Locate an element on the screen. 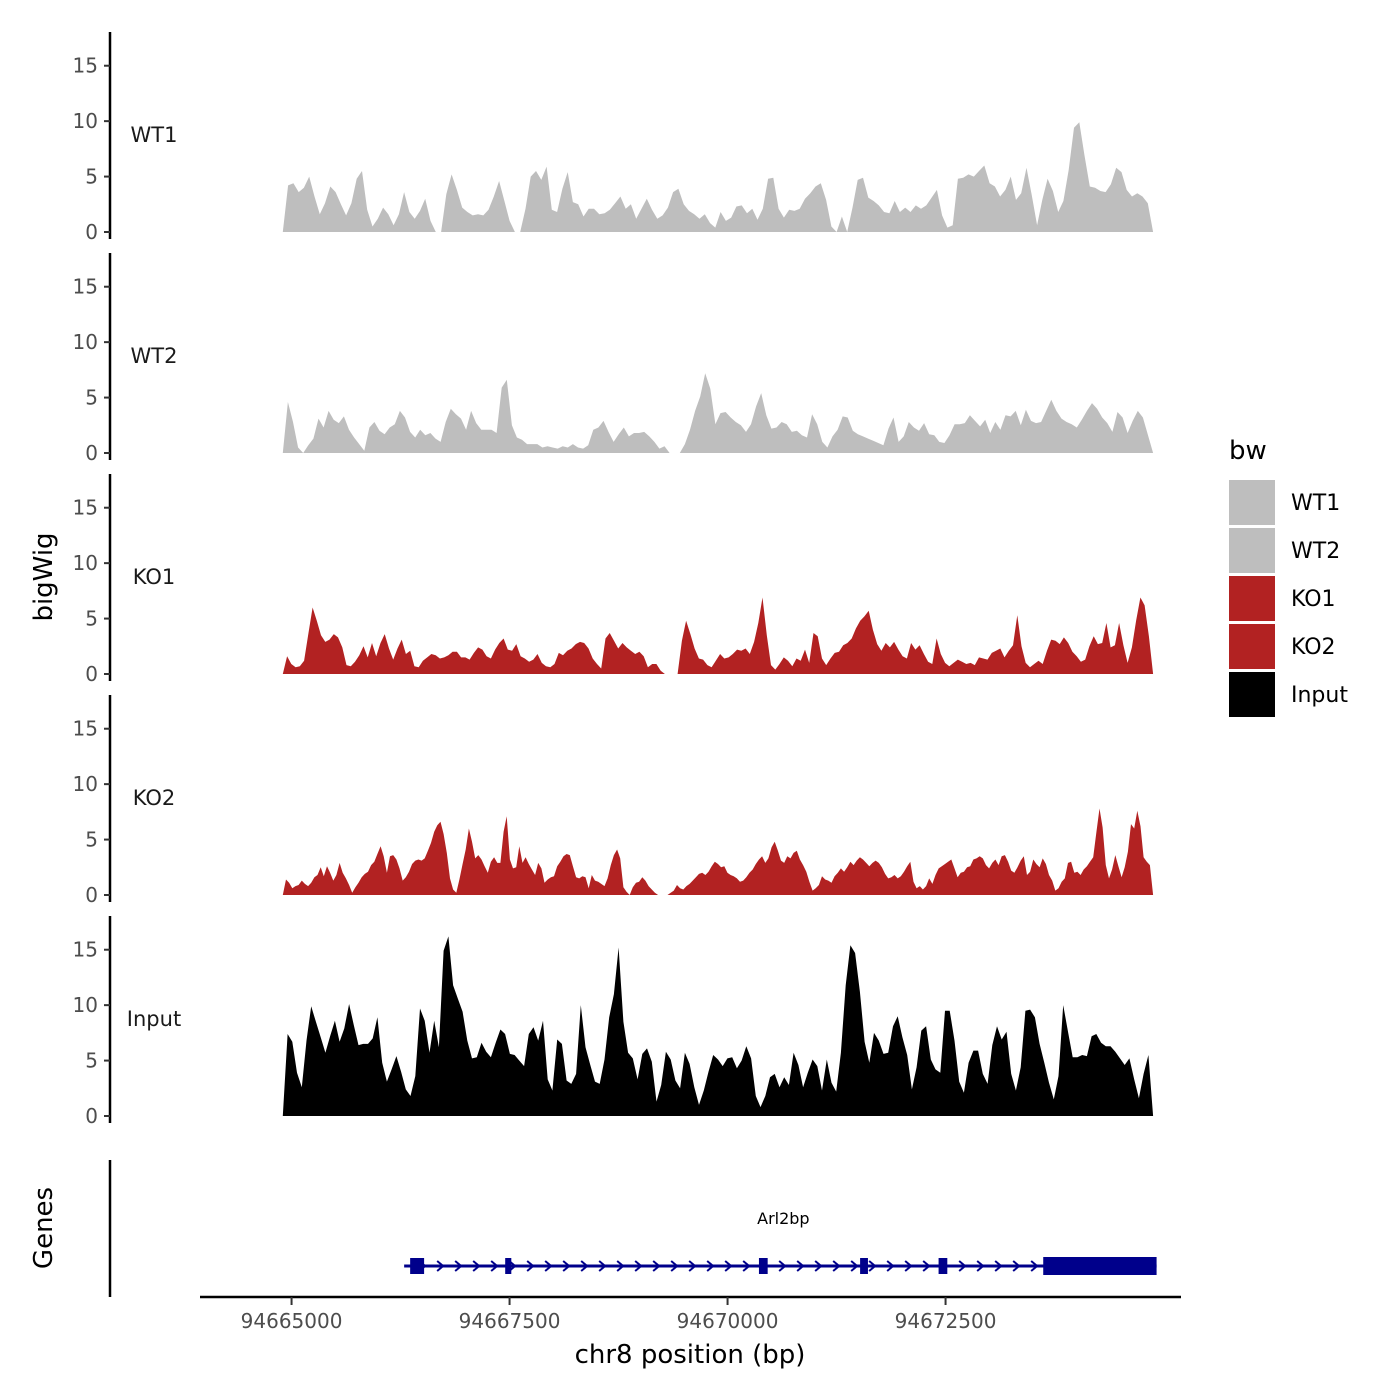 This screenshot has height=1400, width=1400. track-wt2: 0 5 10 15 WT2 is located at coordinates (613, 359).